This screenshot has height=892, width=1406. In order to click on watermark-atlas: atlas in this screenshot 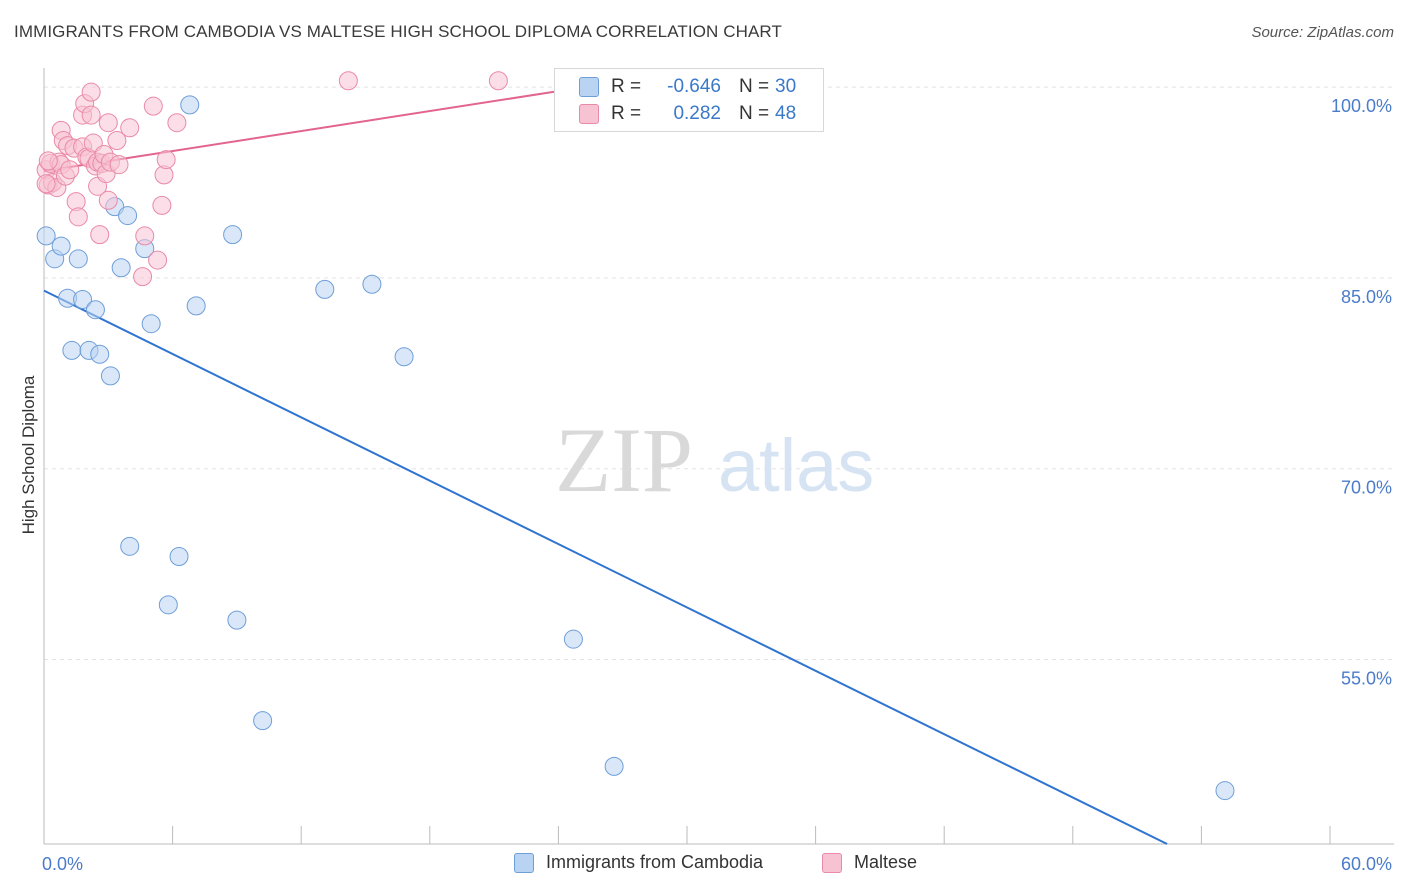, I will do `click(796, 465)`.